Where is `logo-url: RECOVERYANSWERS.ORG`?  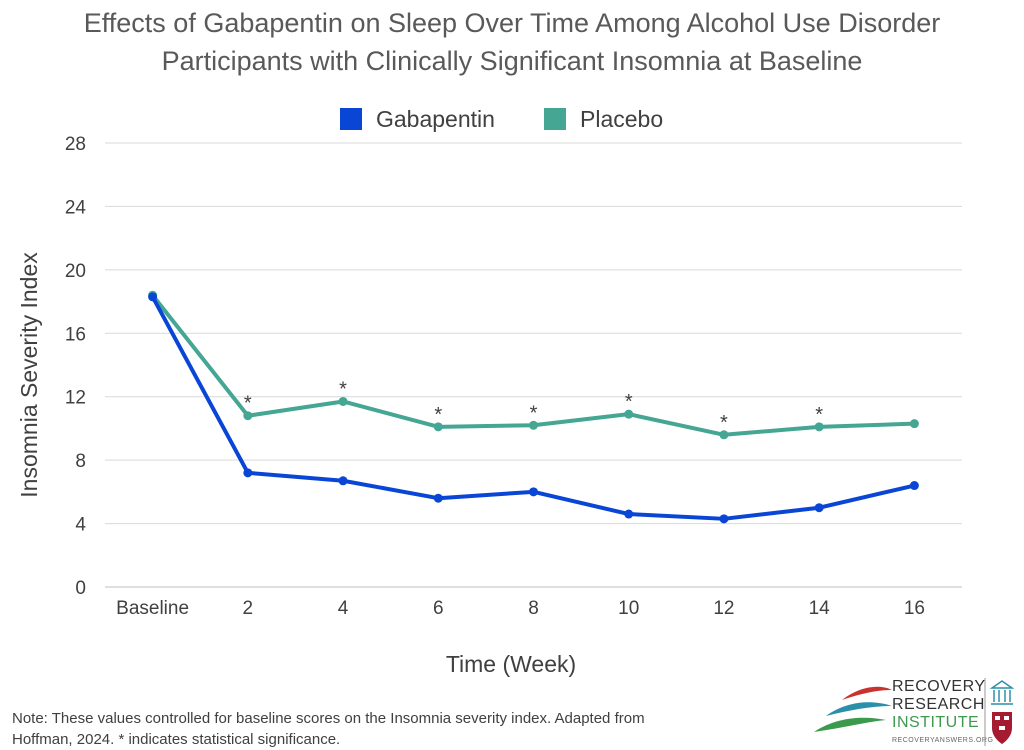
logo-url: RECOVERYANSWERS.ORG is located at coordinates (942, 740).